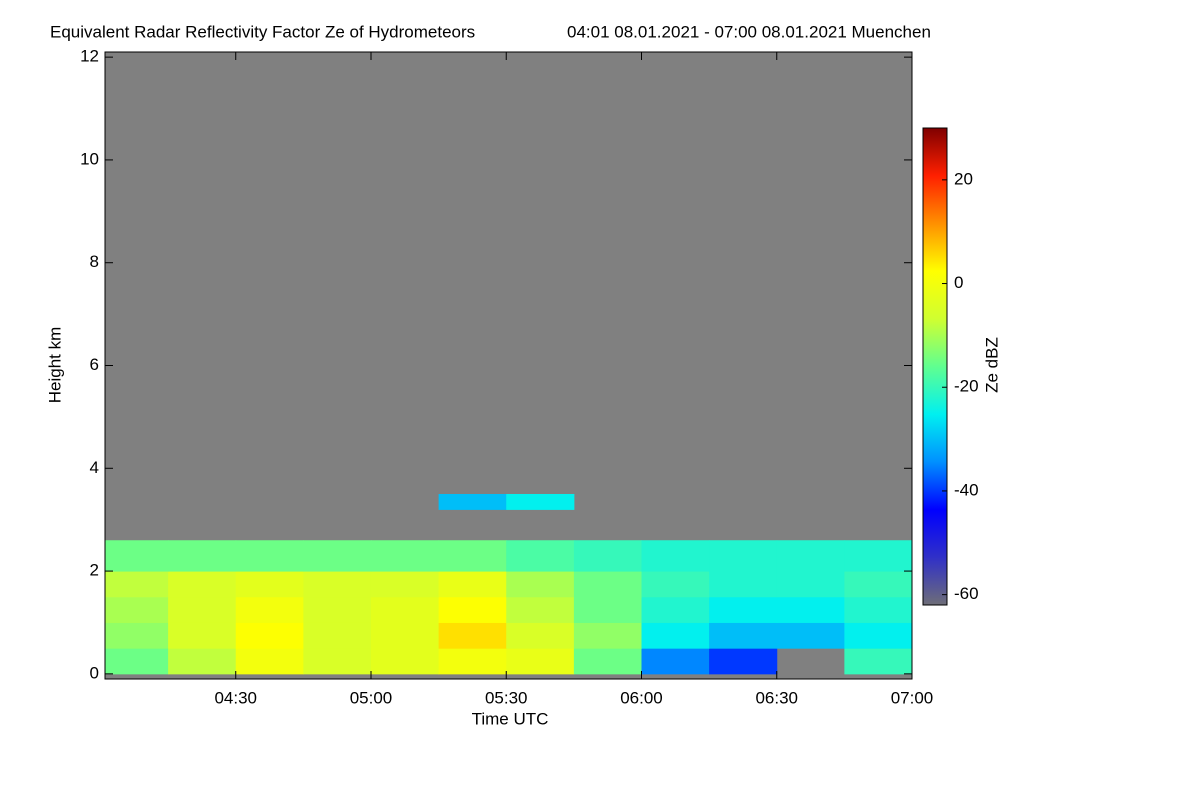  I want to click on colorbar-tick-label: 0, so click(958, 282).